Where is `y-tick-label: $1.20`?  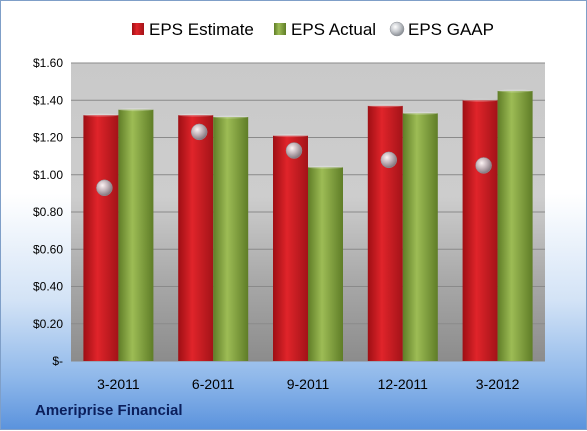 y-tick-label: $1.20 is located at coordinates (48, 138).